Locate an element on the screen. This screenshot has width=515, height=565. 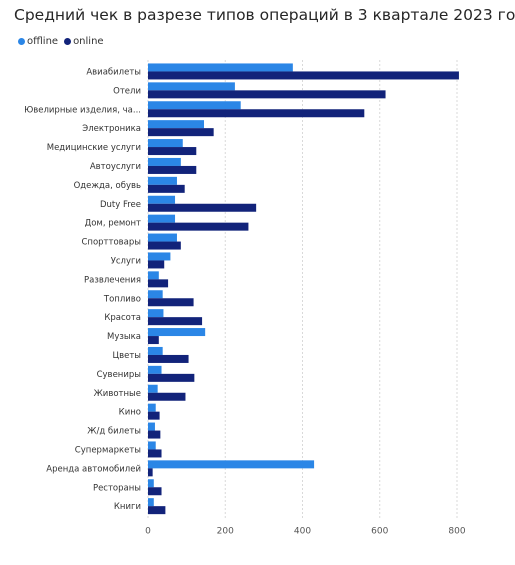
category-label: Аренда автомобилей is located at coordinates (93, 469).